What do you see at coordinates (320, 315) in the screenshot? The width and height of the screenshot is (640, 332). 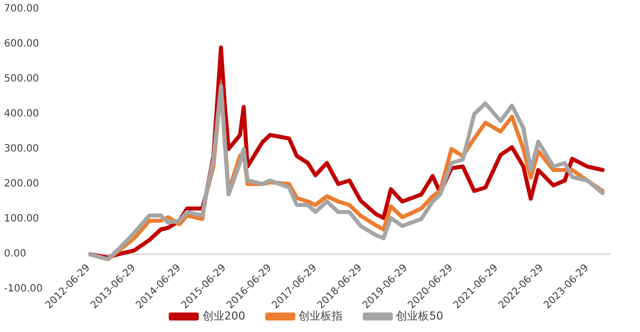 I see `legend-label: 创业板指` at bounding box center [320, 315].